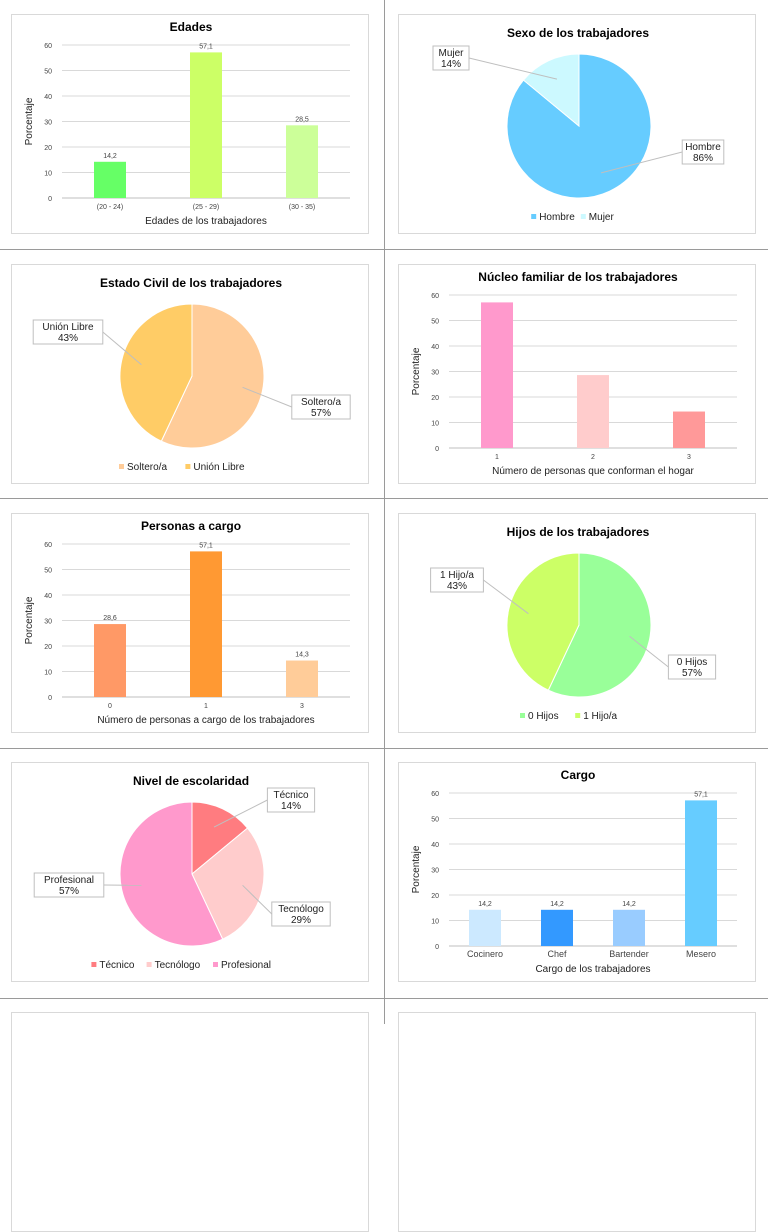  Describe the element at coordinates (451, 64) in the screenshot. I see `data-label-percent: 14%` at that location.